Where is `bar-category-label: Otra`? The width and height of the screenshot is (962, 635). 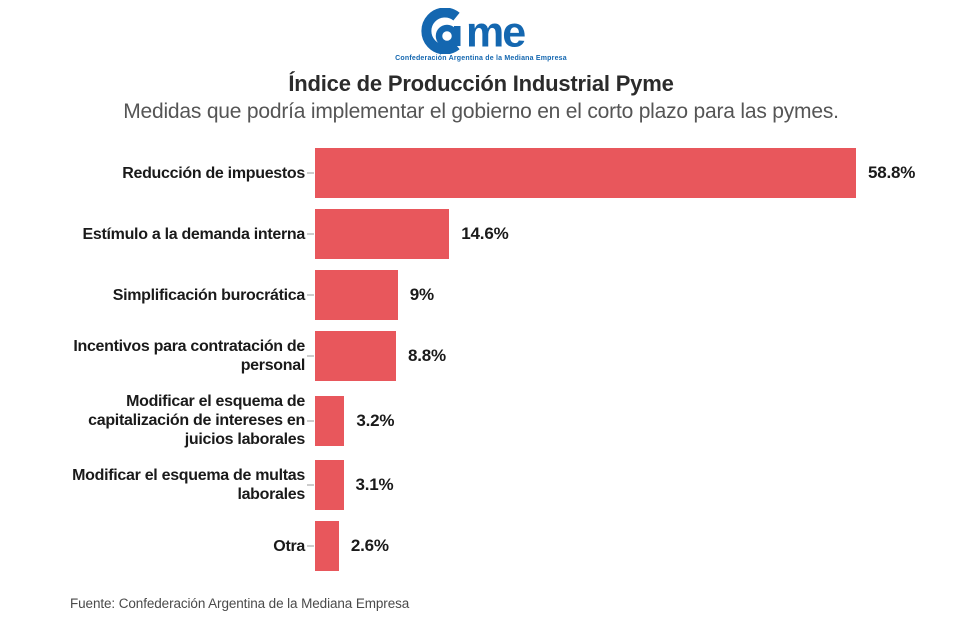 bar-category-label: Otra is located at coordinates (289, 546).